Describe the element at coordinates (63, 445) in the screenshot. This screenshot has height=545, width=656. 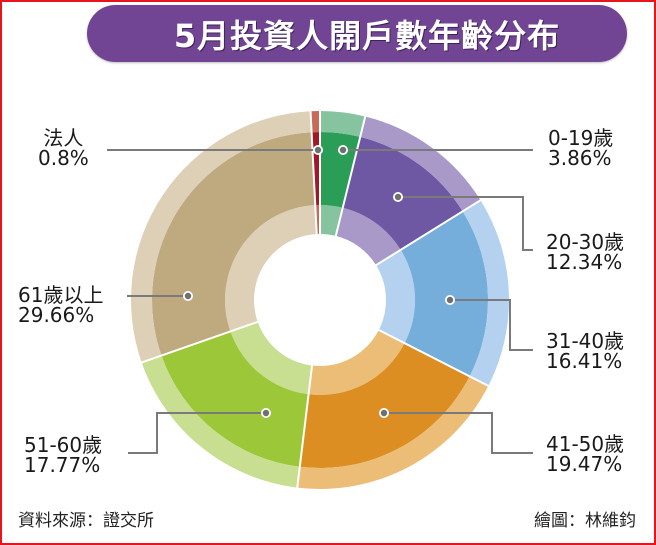
I see `label-name: 51-60歲` at that location.